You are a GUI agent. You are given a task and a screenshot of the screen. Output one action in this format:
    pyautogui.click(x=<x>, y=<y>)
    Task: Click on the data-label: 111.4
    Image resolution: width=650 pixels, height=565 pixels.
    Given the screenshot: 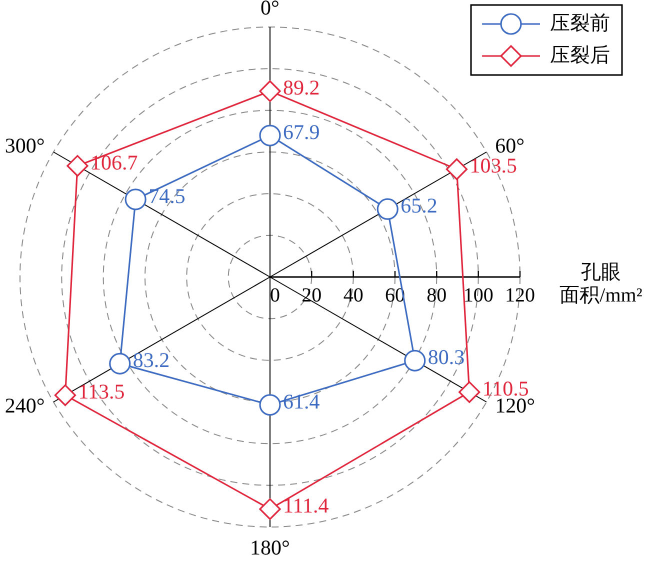 What is the action you would take?
    pyautogui.click(x=306, y=506)
    